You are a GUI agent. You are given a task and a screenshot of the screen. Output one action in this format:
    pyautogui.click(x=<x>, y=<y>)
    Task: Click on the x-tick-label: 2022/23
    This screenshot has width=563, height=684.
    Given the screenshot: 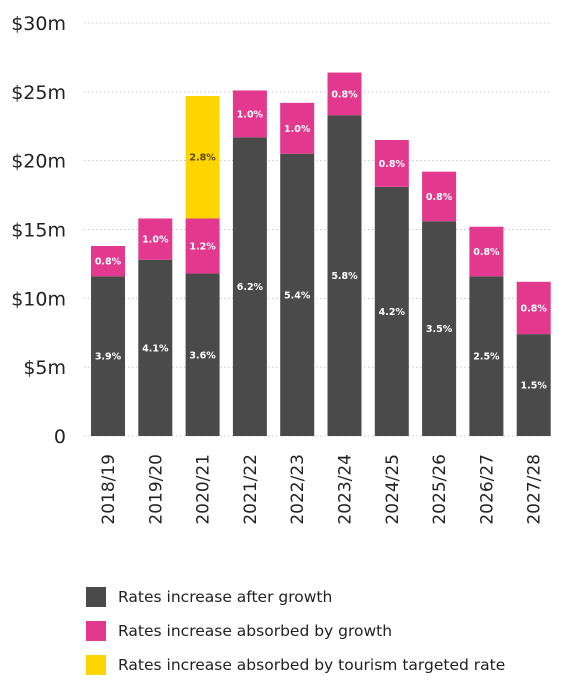 What is the action you would take?
    pyautogui.click(x=298, y=489)
    